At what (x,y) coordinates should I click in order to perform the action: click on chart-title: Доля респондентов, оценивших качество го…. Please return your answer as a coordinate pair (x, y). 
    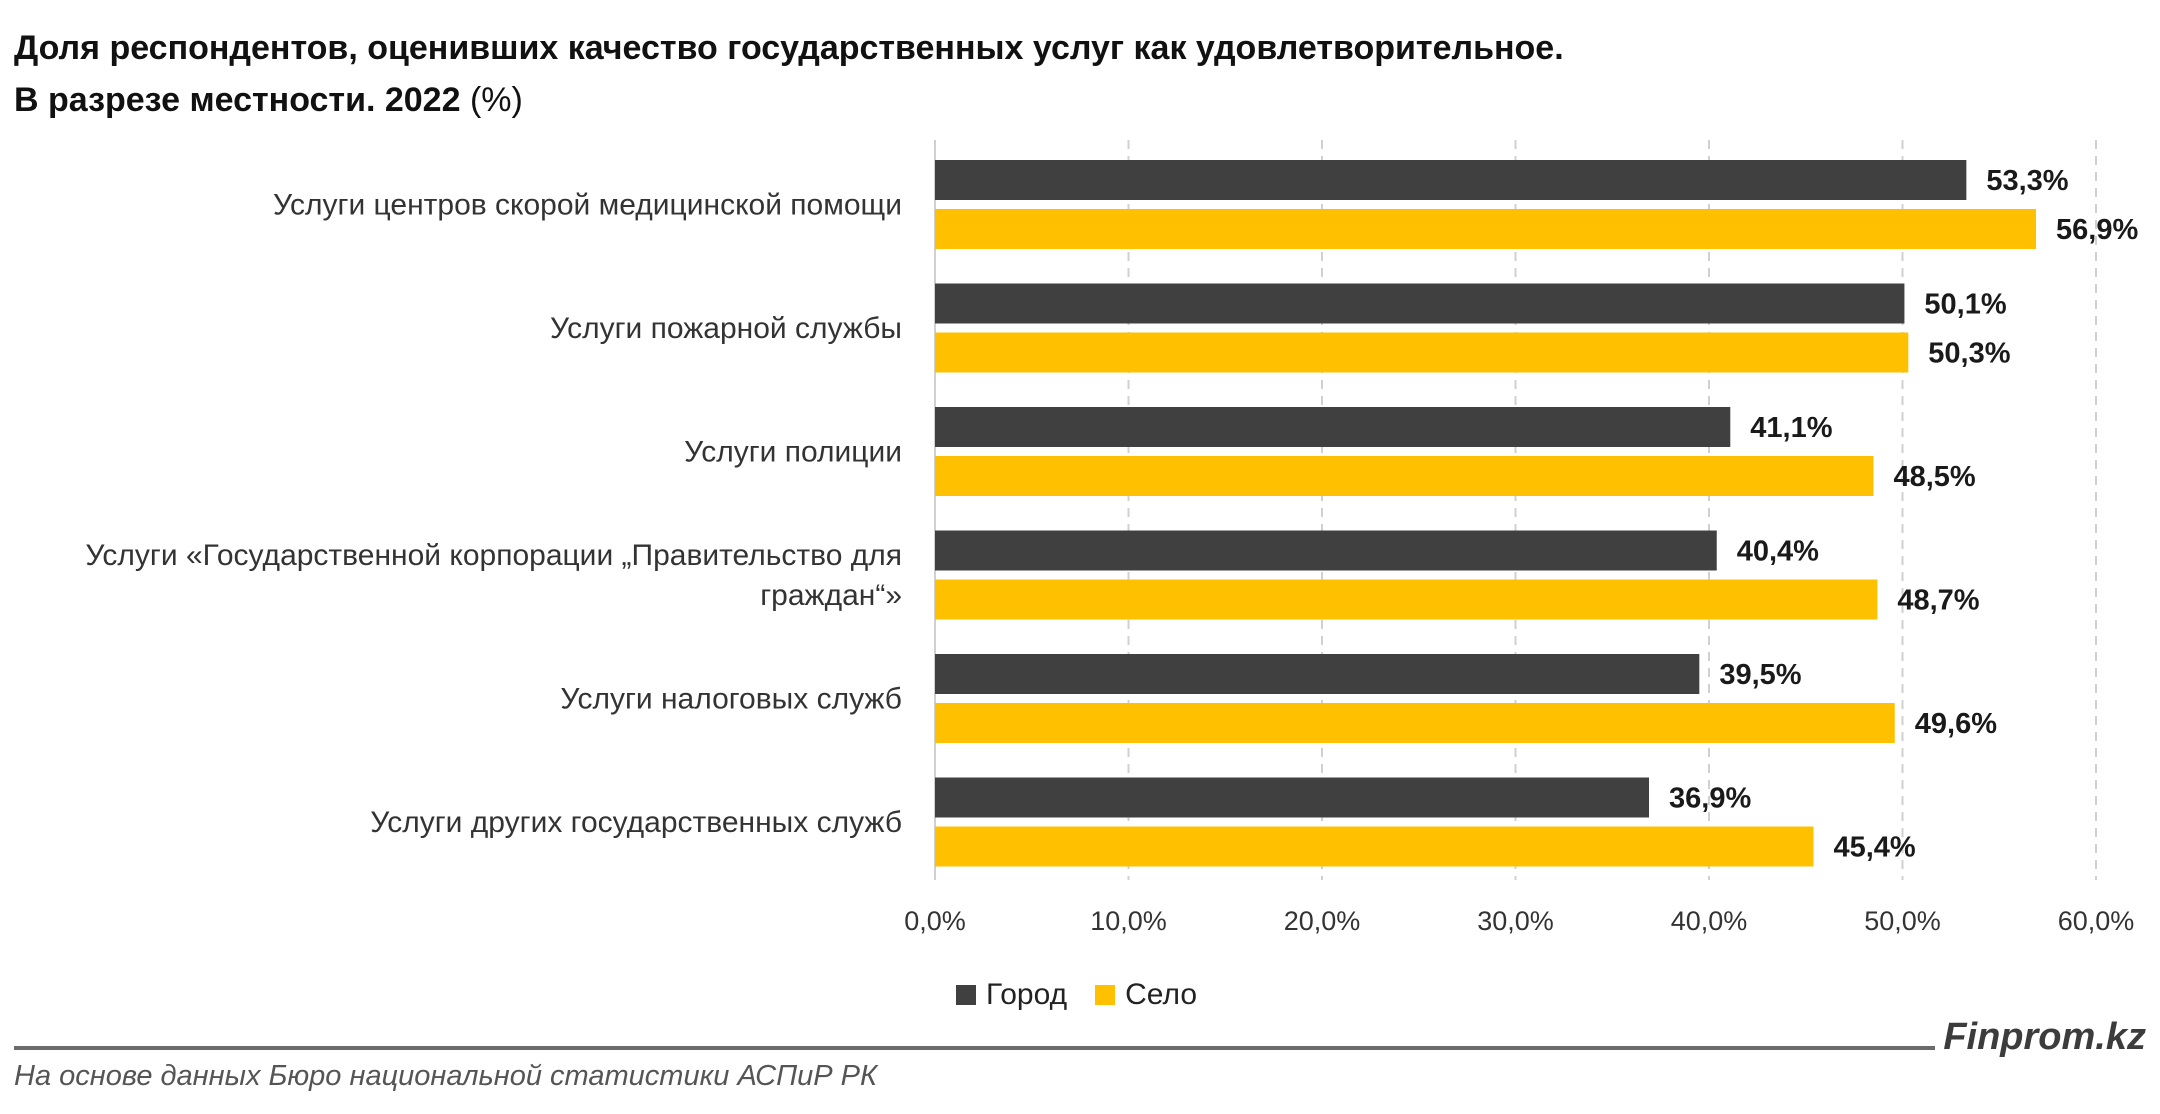
    Looking at the image, I should click on (789, 74).